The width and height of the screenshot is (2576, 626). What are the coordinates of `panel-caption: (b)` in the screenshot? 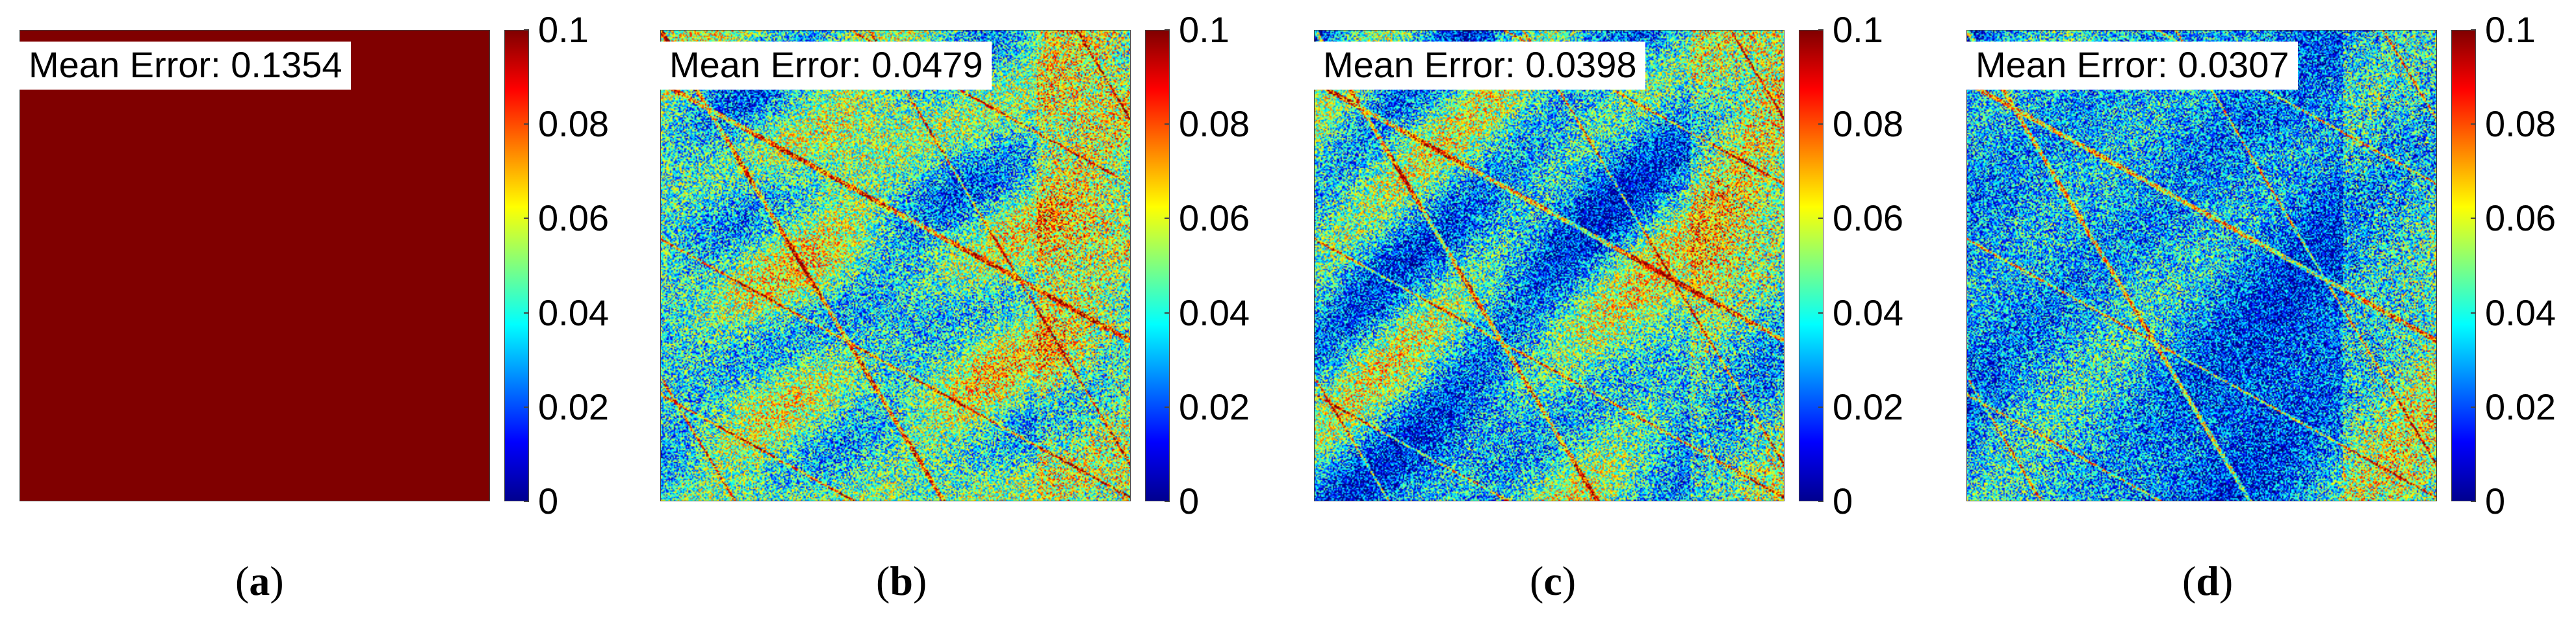 It's located at (901, 581).